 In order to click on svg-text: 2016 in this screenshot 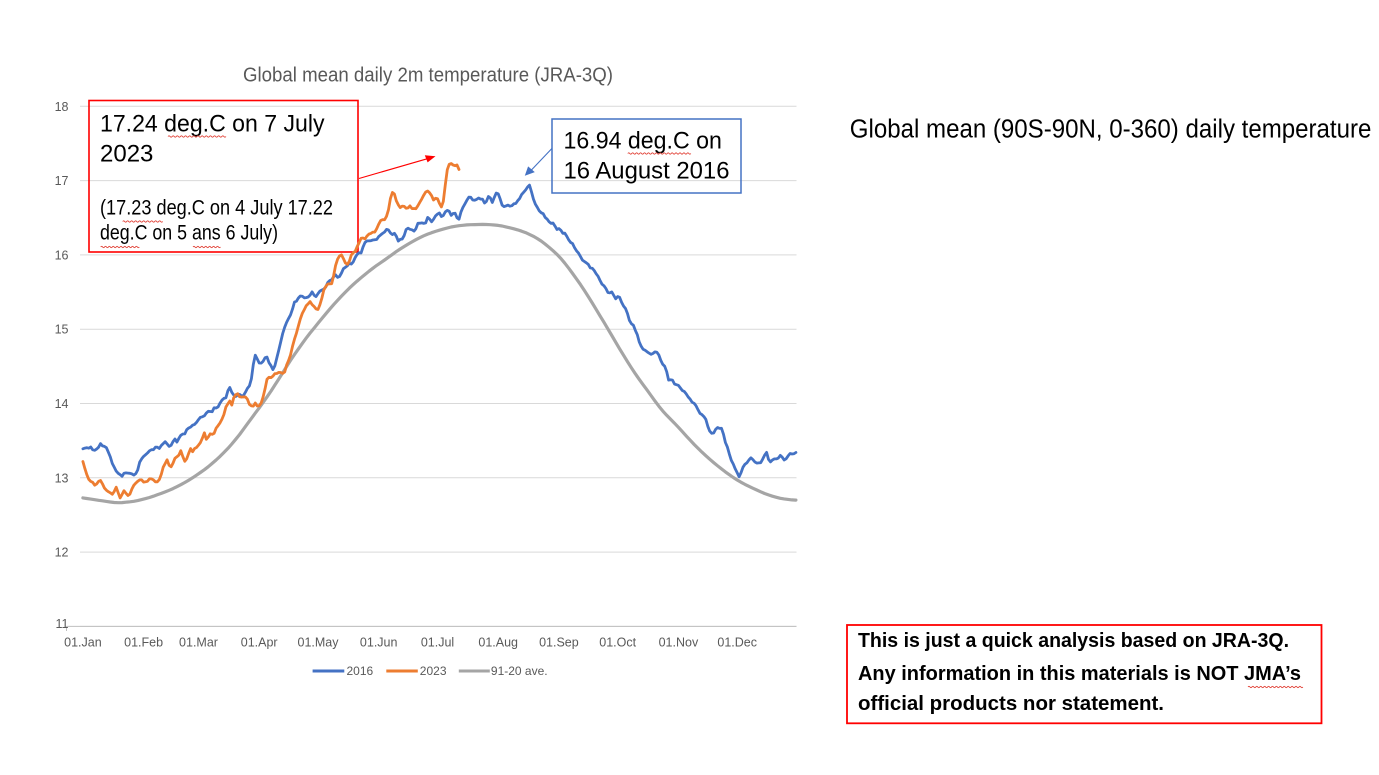, I will do `click(360, 671)`.